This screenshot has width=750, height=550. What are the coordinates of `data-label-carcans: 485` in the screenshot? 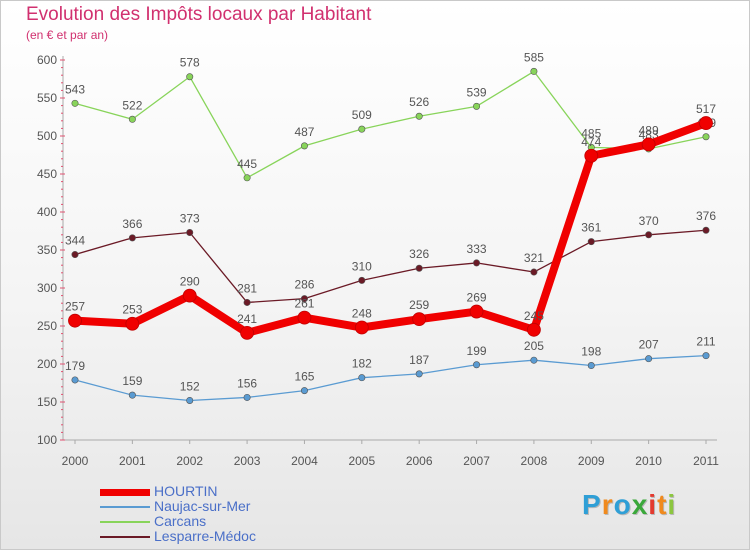 It's located at (591, 133).